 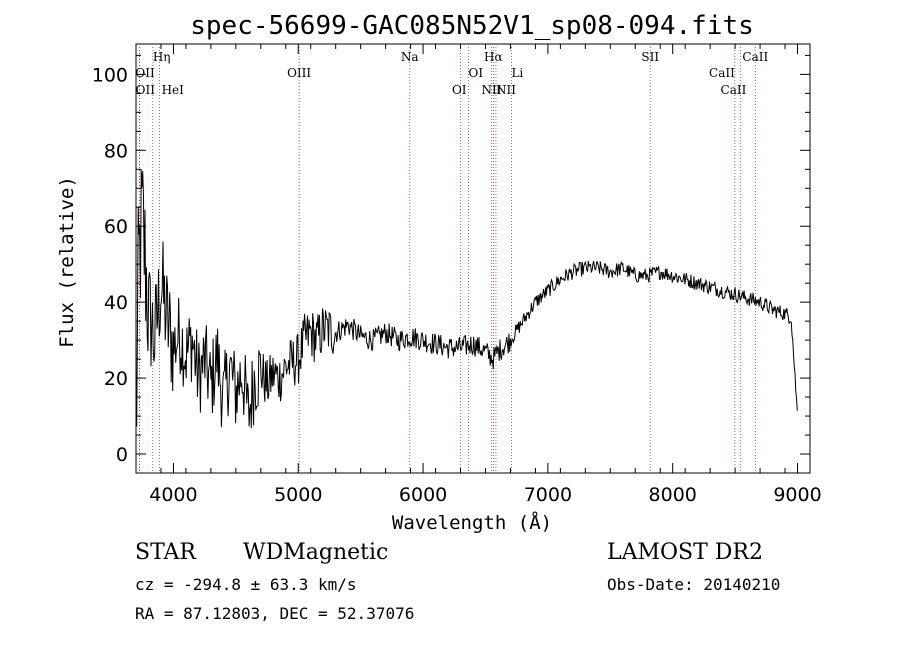 I want to click on x-tick-label: 6000, so click(x=423, y=495).